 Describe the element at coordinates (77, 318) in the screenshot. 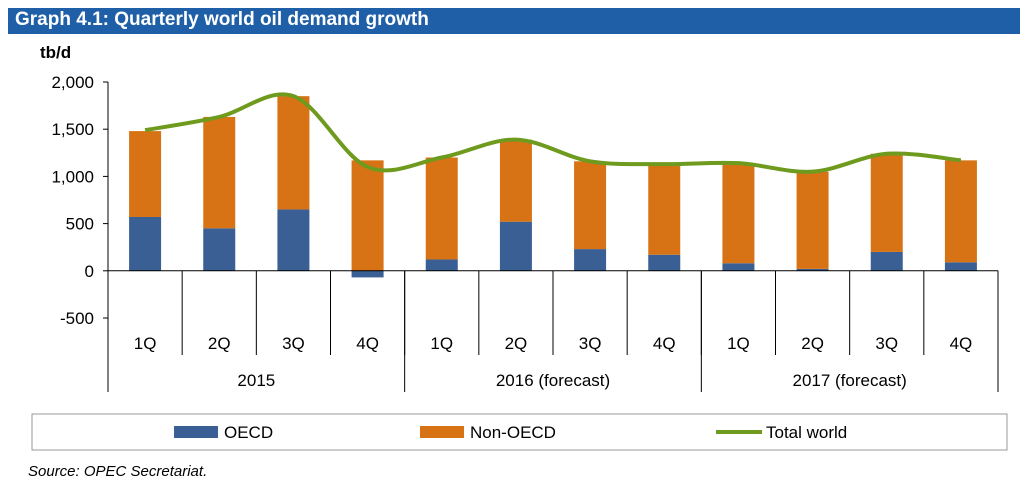

I see `y-tick-label: -500` at that location.